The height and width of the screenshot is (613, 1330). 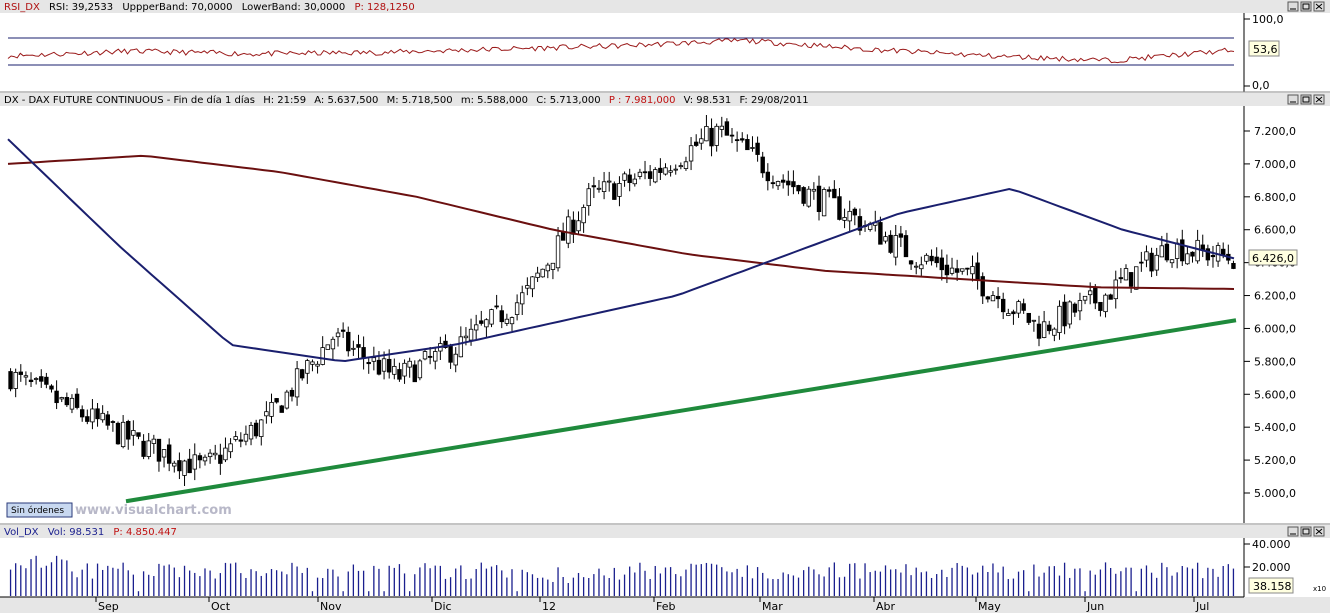 What do you see at coordinates (886, 606) in the screenshot?
I see `x-tick-label: Abr` at bounding box center [886, 606].